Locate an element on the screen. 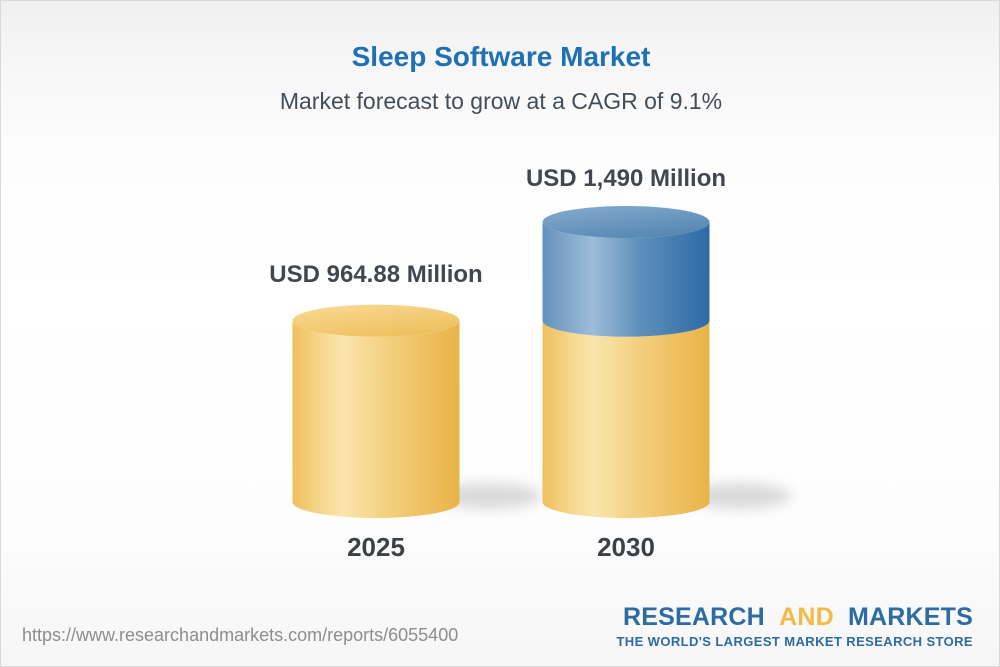  logo-word-research: RESEARCH is located at coordinates (694, 617).